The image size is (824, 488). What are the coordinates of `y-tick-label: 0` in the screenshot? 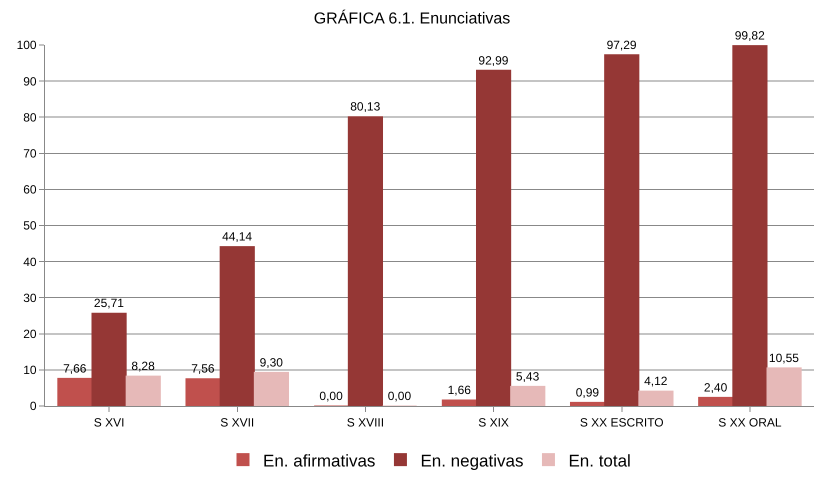 It's located at (33, 406).